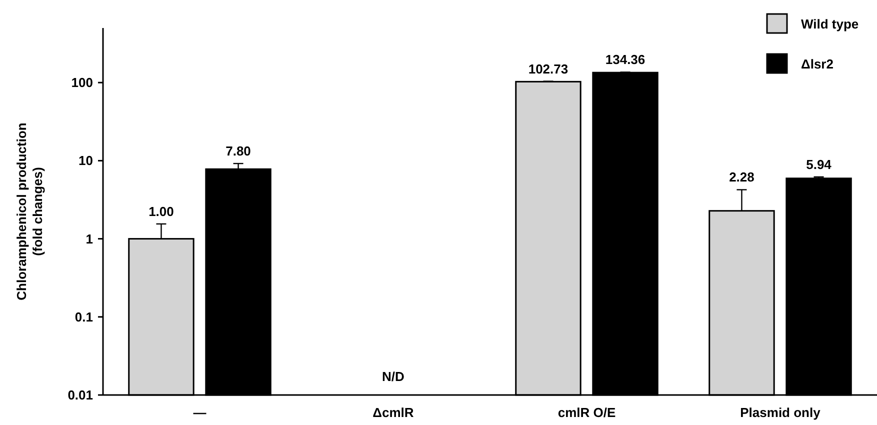 This screenshot has height=425, width=877. What do you see at coordinates (80, 395) in the screenshot?
I see `y-tick-label: 0.01` at bounding box center [80, 395].